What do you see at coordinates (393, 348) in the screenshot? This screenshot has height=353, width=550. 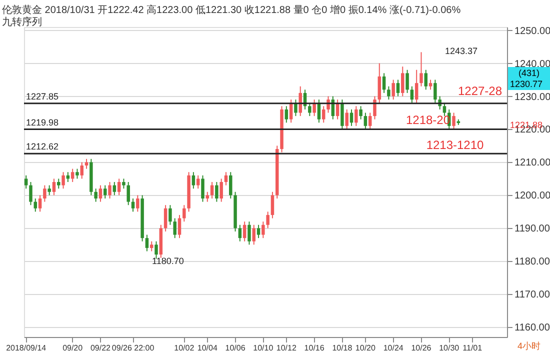 I see `x-tick-label: 10/24` at bounding box center [393, 348].